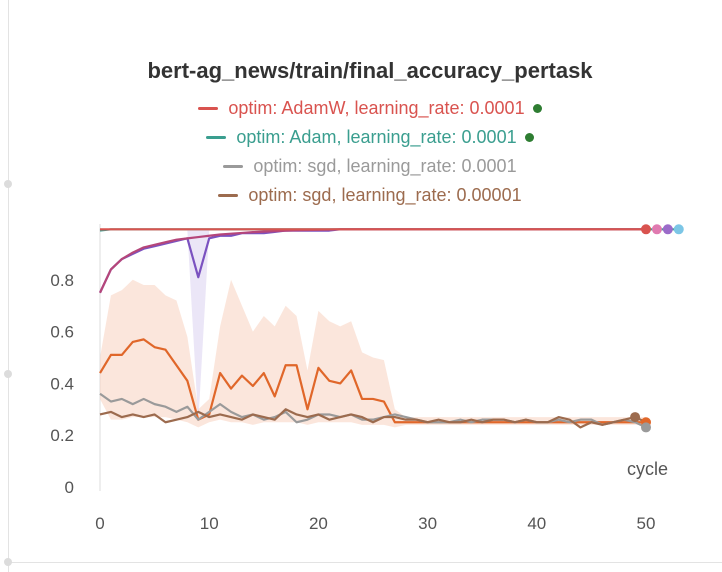 The image size is (722, 572). What do you see at coordinates (365, 562) in the screenshot?
I see `panel-border-bottom` at bounding box center [365, 562].